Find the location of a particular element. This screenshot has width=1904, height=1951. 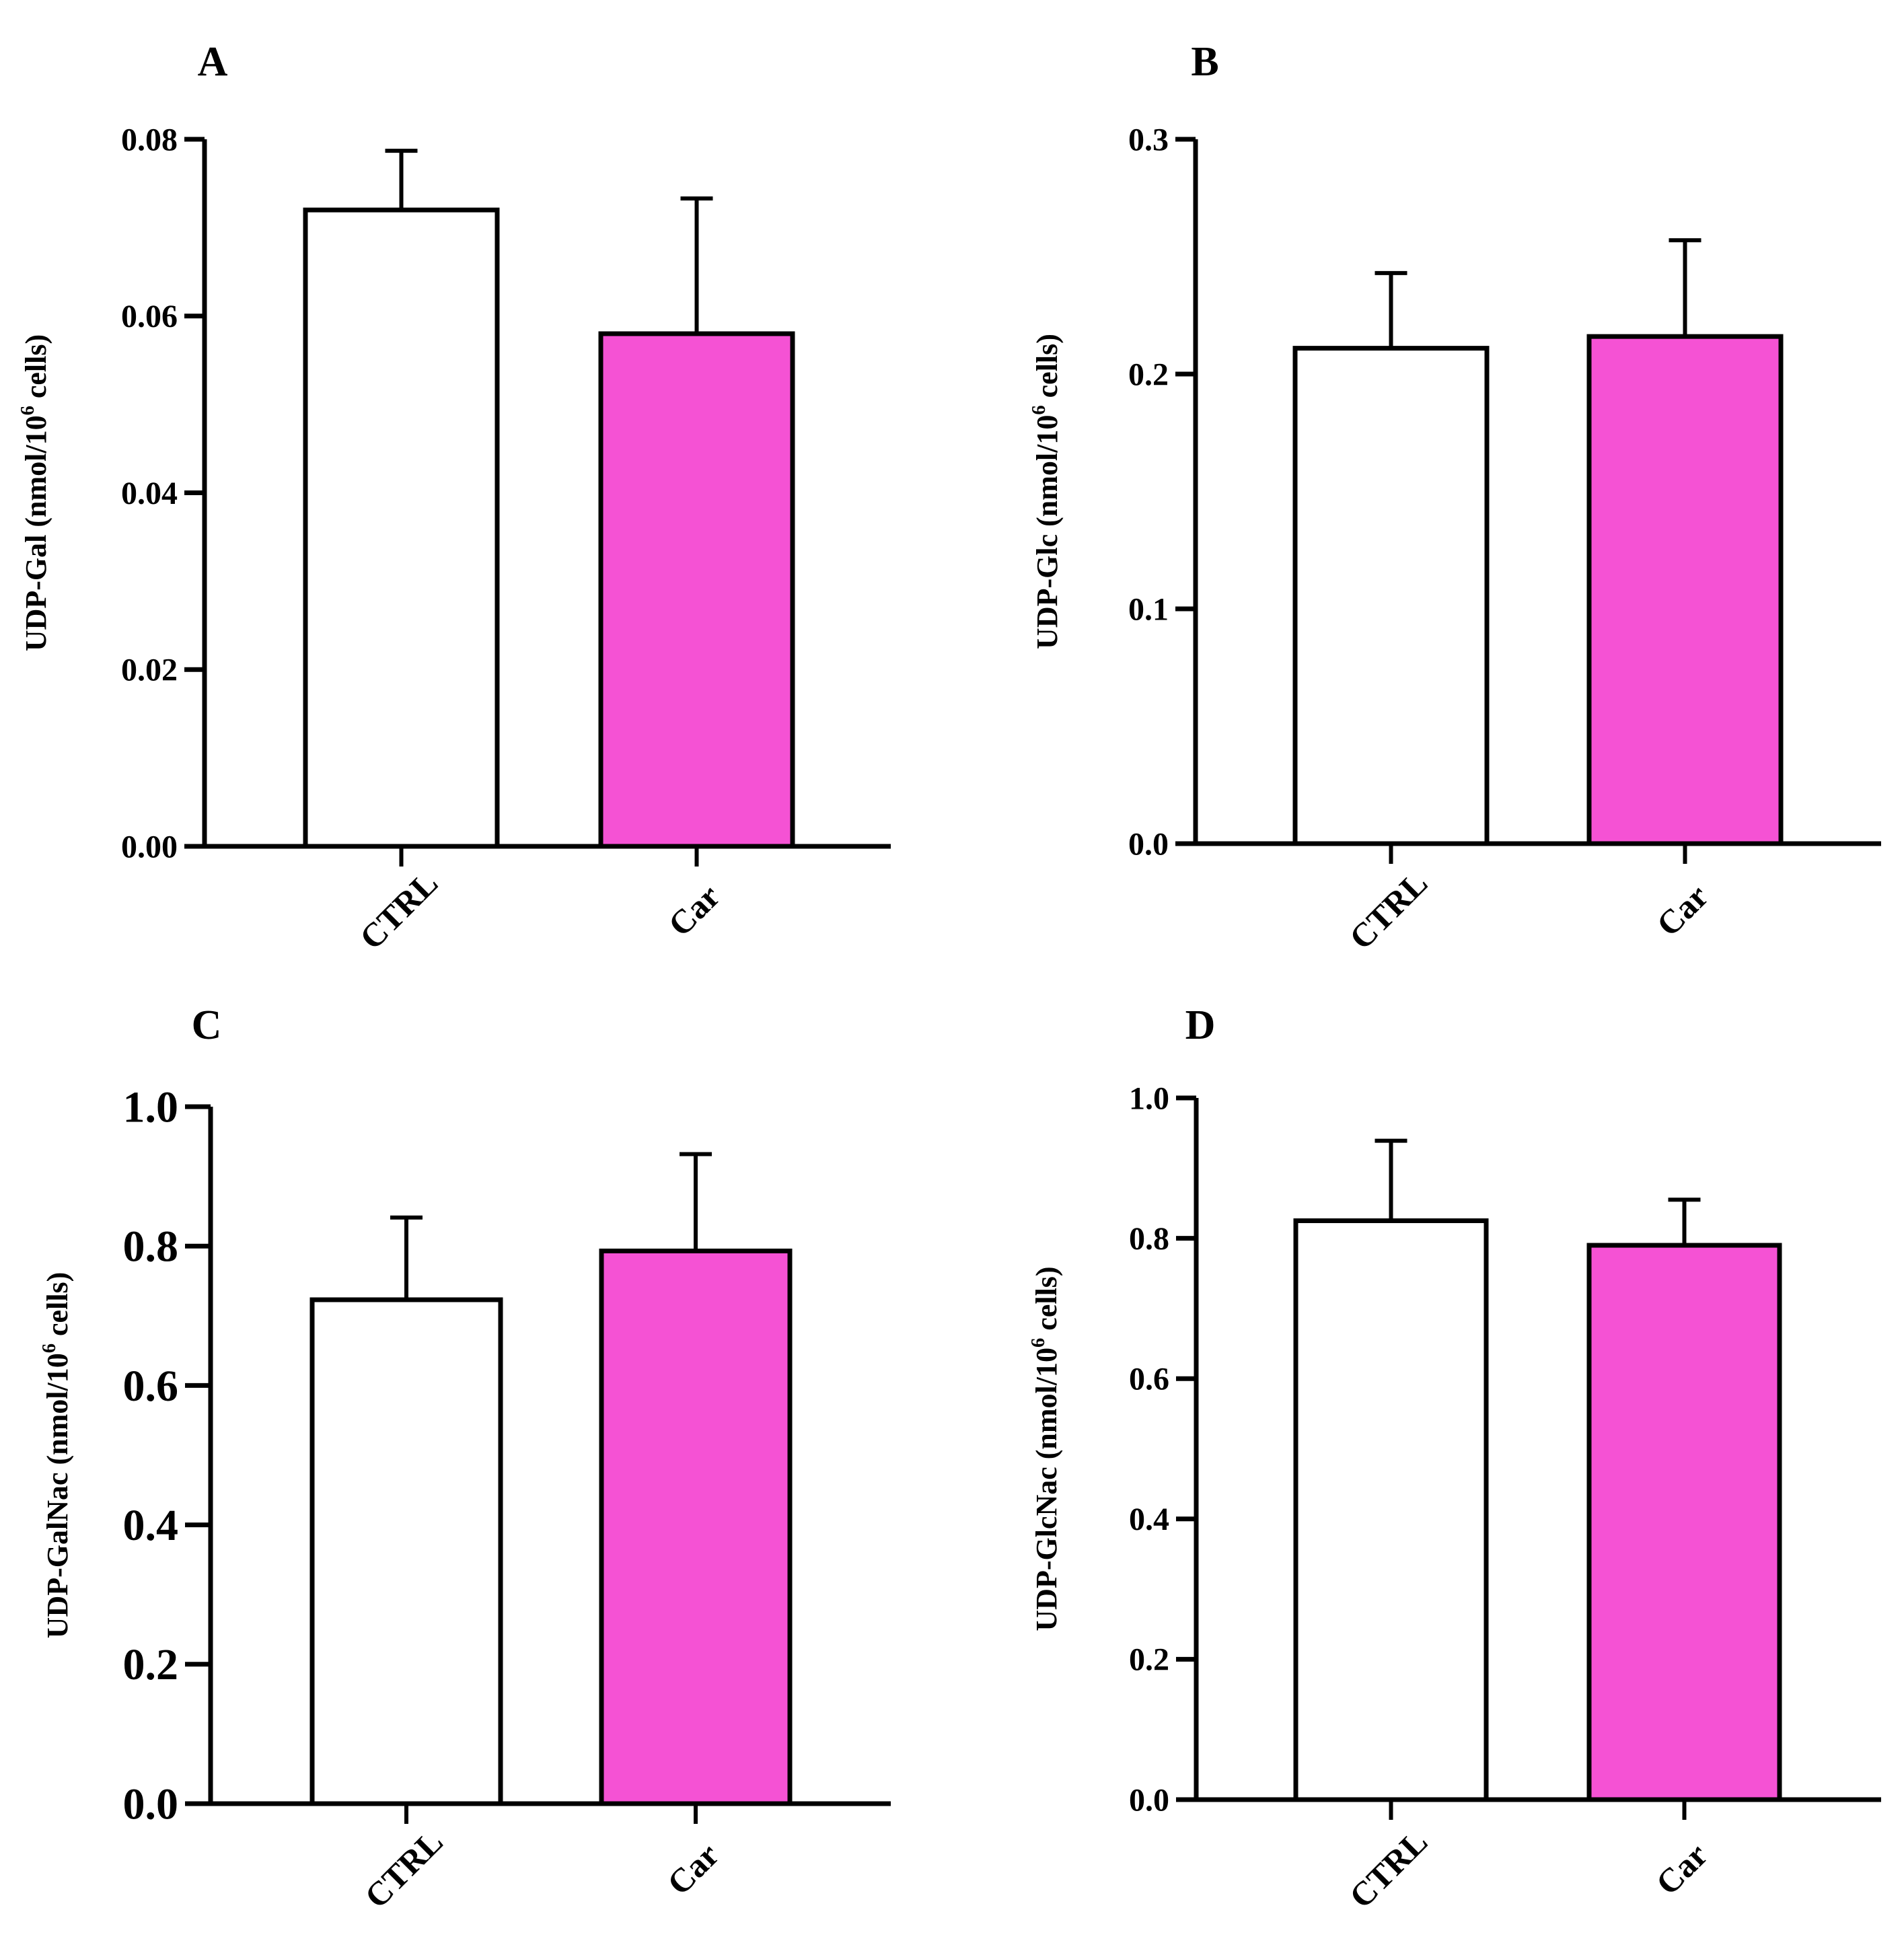

y-tick-label: 0.00 is located at coordinates (149, 847).